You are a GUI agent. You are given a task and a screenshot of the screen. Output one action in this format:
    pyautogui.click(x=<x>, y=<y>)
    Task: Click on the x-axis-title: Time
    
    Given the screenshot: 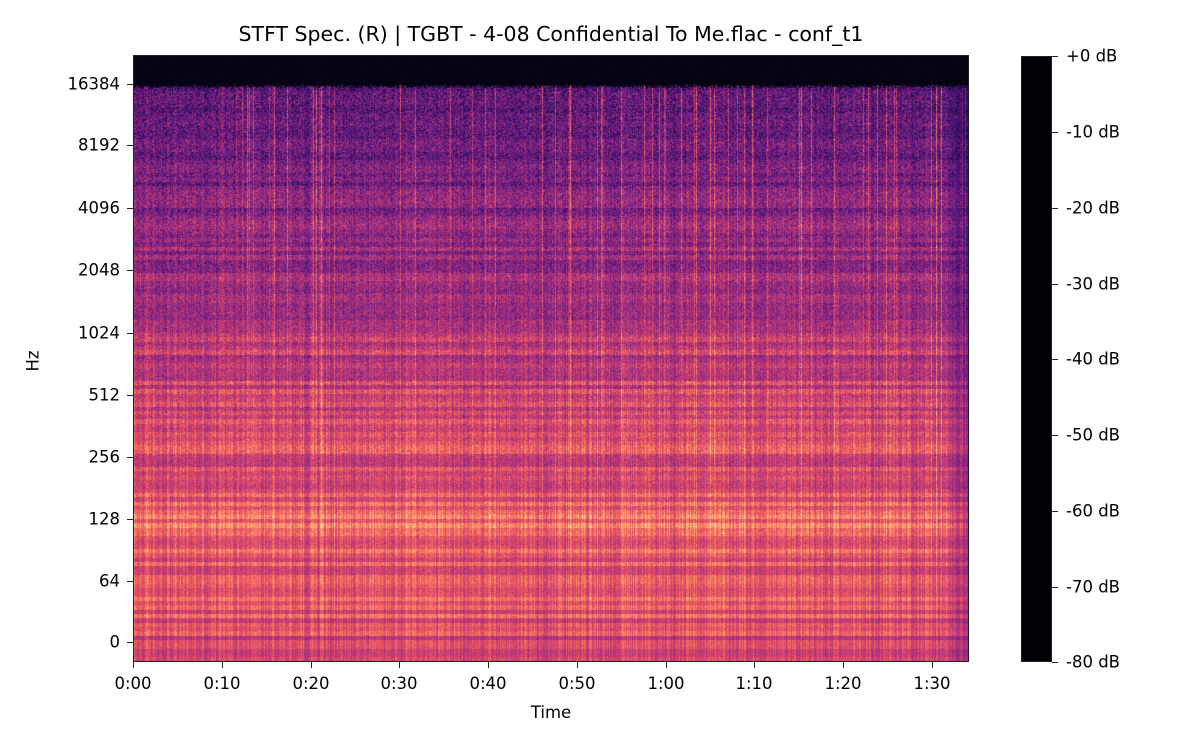 What is the action you would take?
    pyautogui.click(x=551, y=712)
    